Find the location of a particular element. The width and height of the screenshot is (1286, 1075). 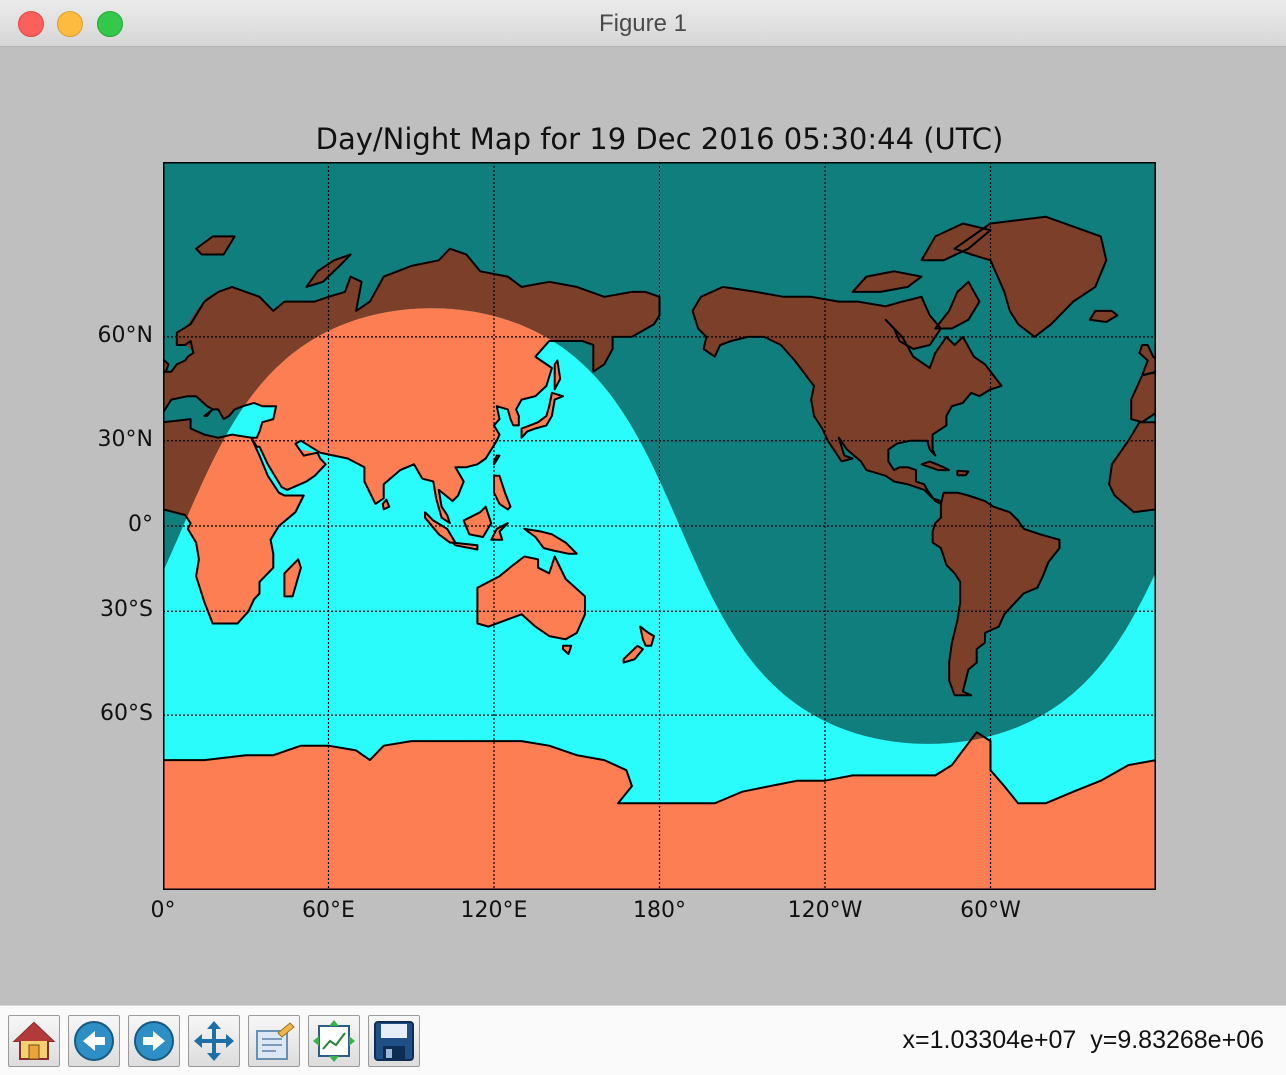

coastline-greenland is located at coordinates (1030, 276).